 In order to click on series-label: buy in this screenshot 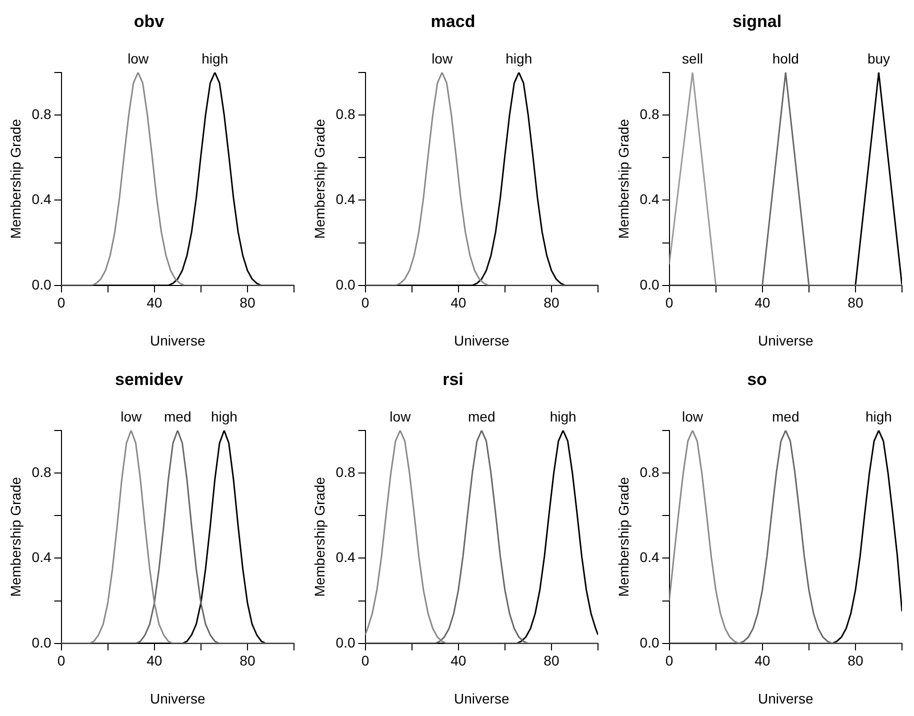, I will do `click(878, 58)`.